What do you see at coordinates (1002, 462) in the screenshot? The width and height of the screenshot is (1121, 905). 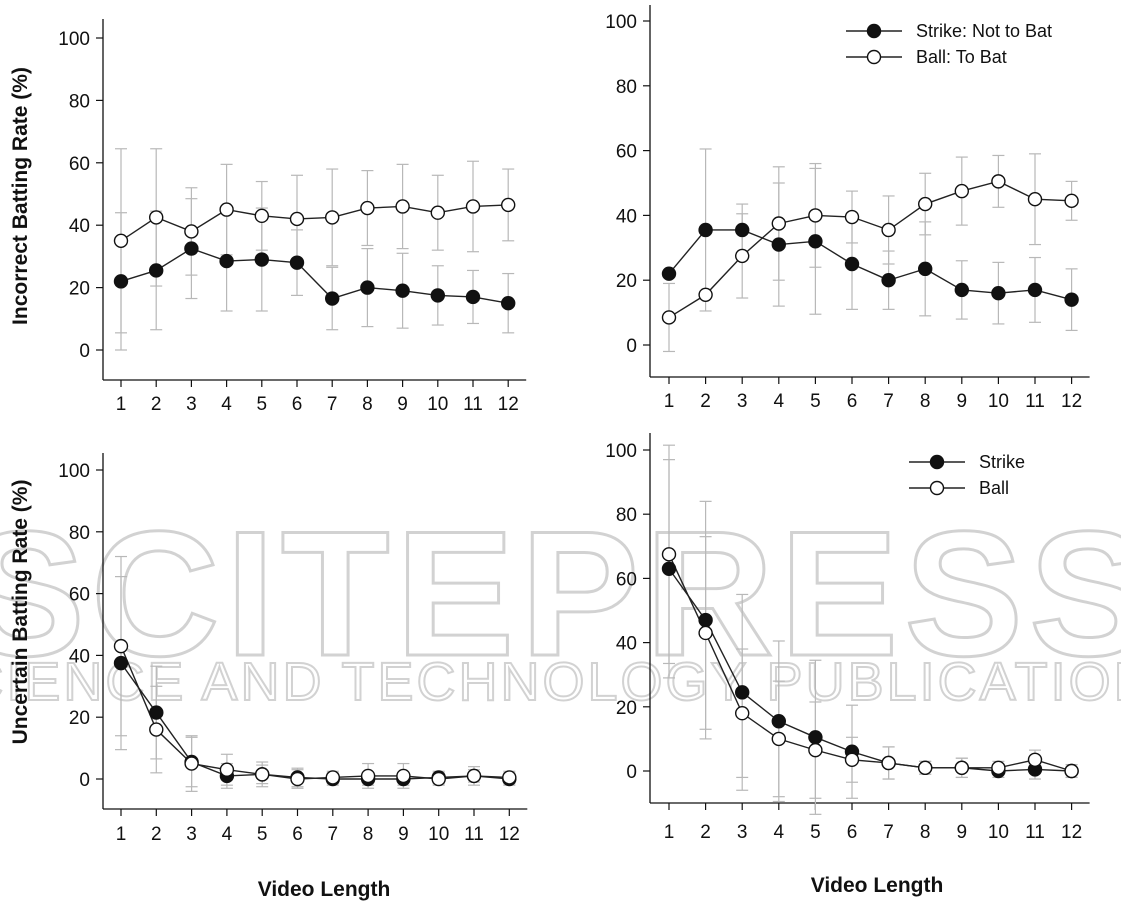 I see `legend-label: Strike` at bounding box center [1002, 462].